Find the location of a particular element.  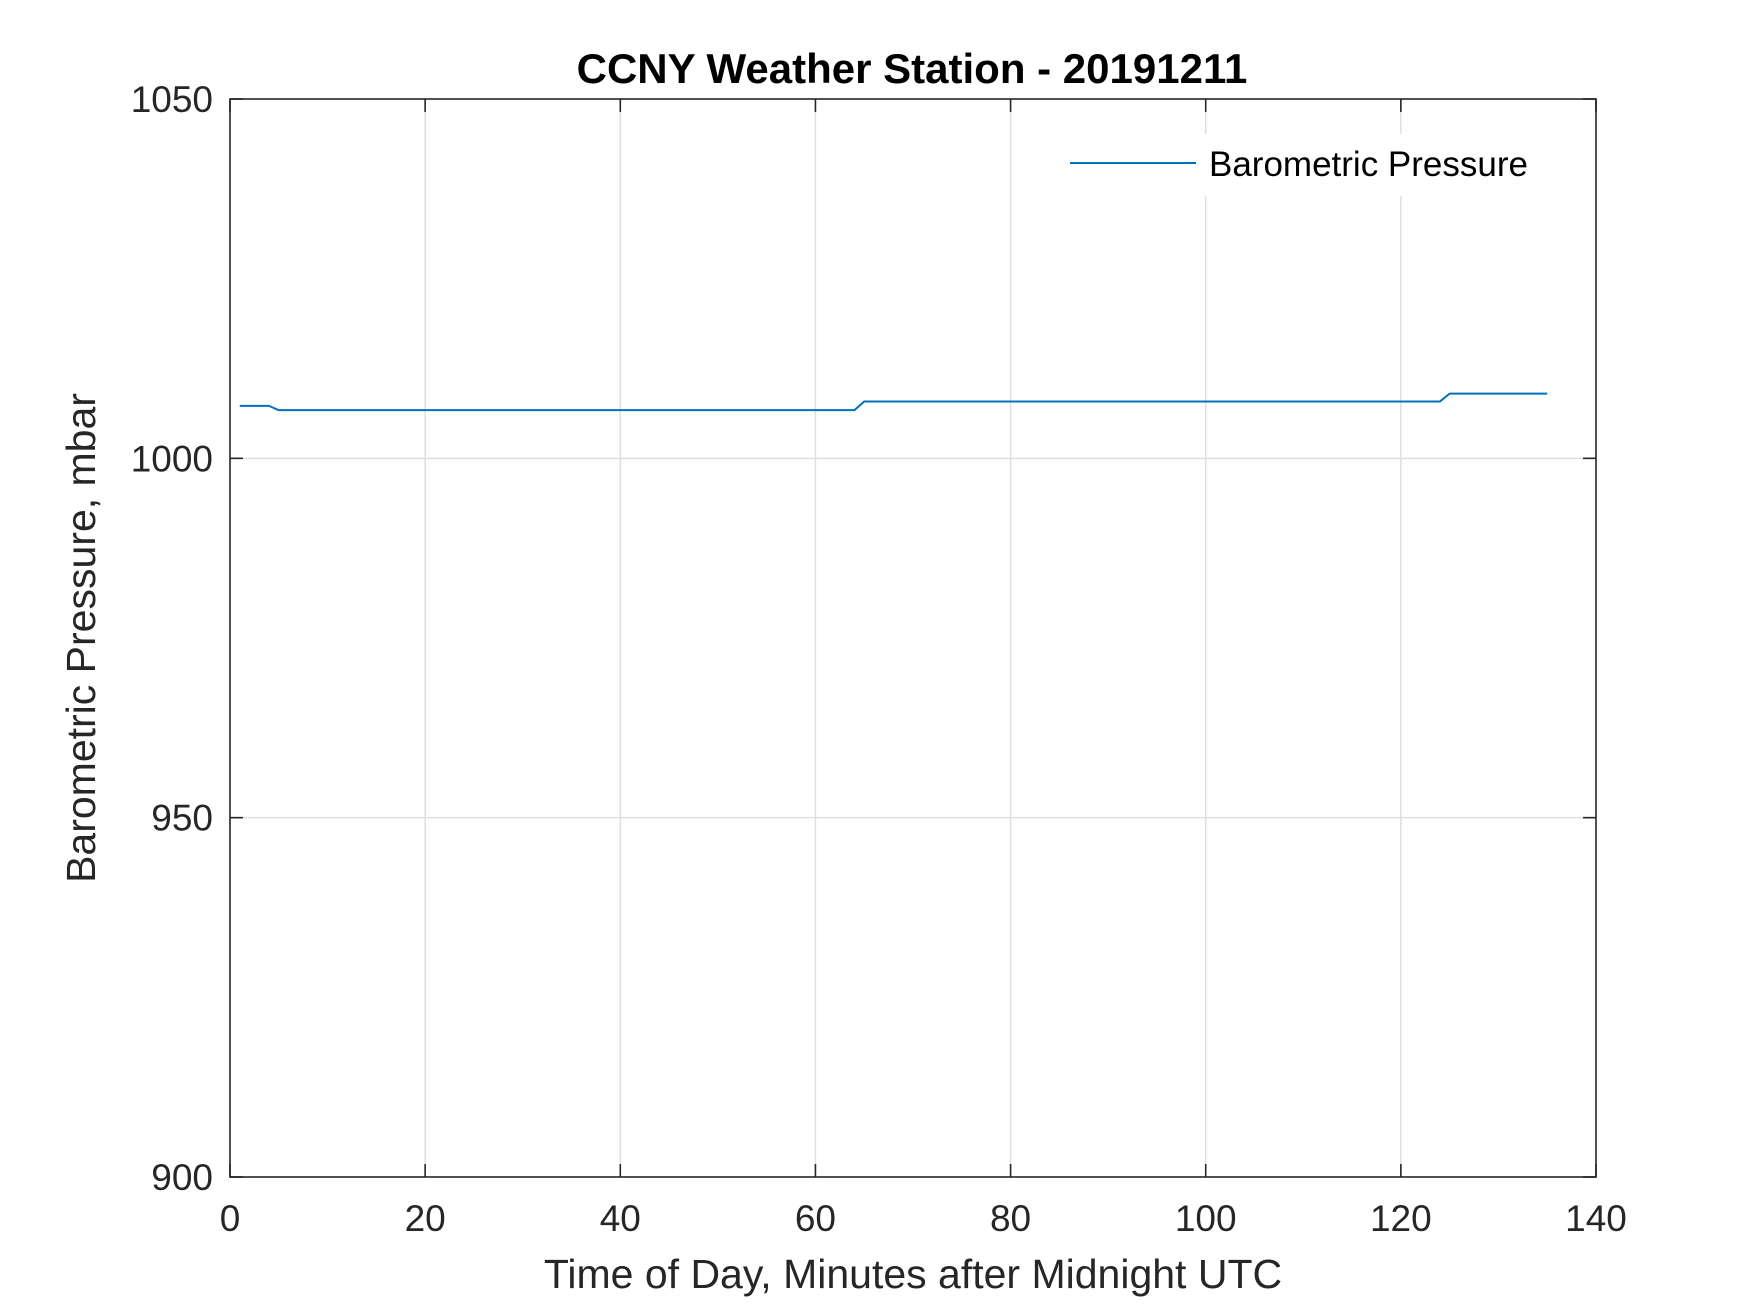

y-axis-label: Barometric Pressure, mbar is located at coordinates (81, 638).